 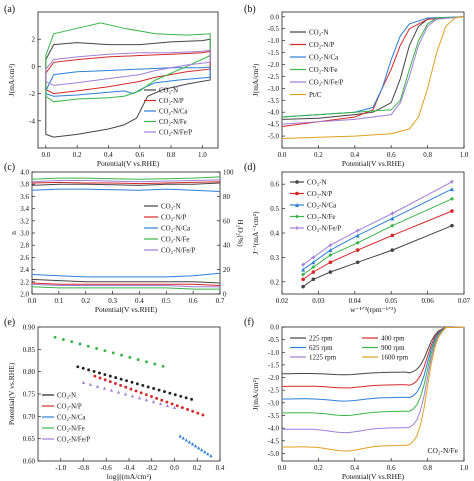 I want to click on x-tick-label: -1.0, so click(x=61, y=468).